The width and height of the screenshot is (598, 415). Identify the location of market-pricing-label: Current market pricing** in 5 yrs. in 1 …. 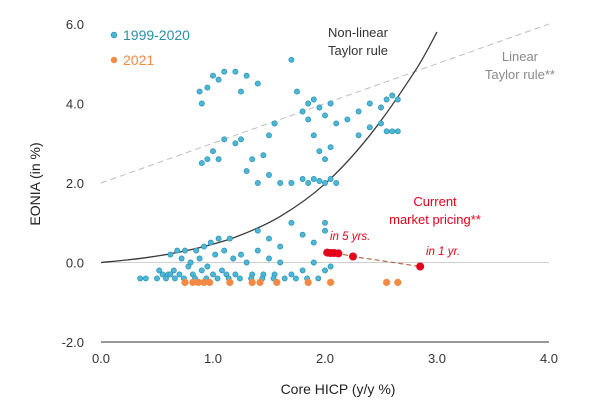
(405, 226).